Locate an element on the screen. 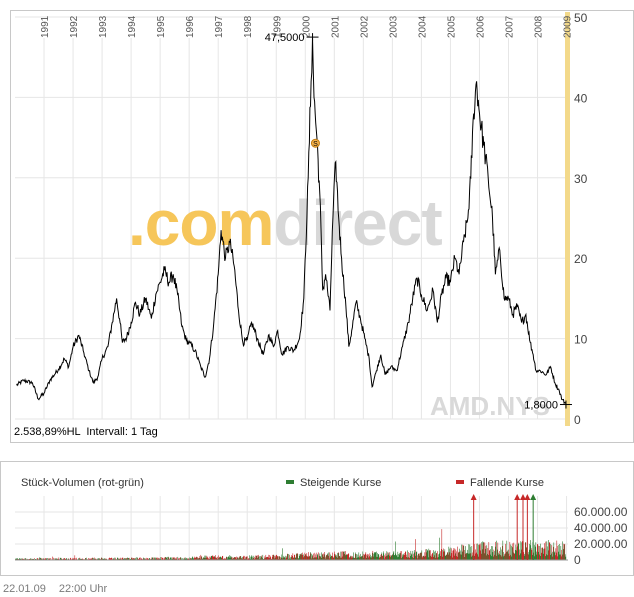 The width and height of the screenshot is (634, 597). x-tick-label-2007: 2007 is located at coordinates (509, 26).